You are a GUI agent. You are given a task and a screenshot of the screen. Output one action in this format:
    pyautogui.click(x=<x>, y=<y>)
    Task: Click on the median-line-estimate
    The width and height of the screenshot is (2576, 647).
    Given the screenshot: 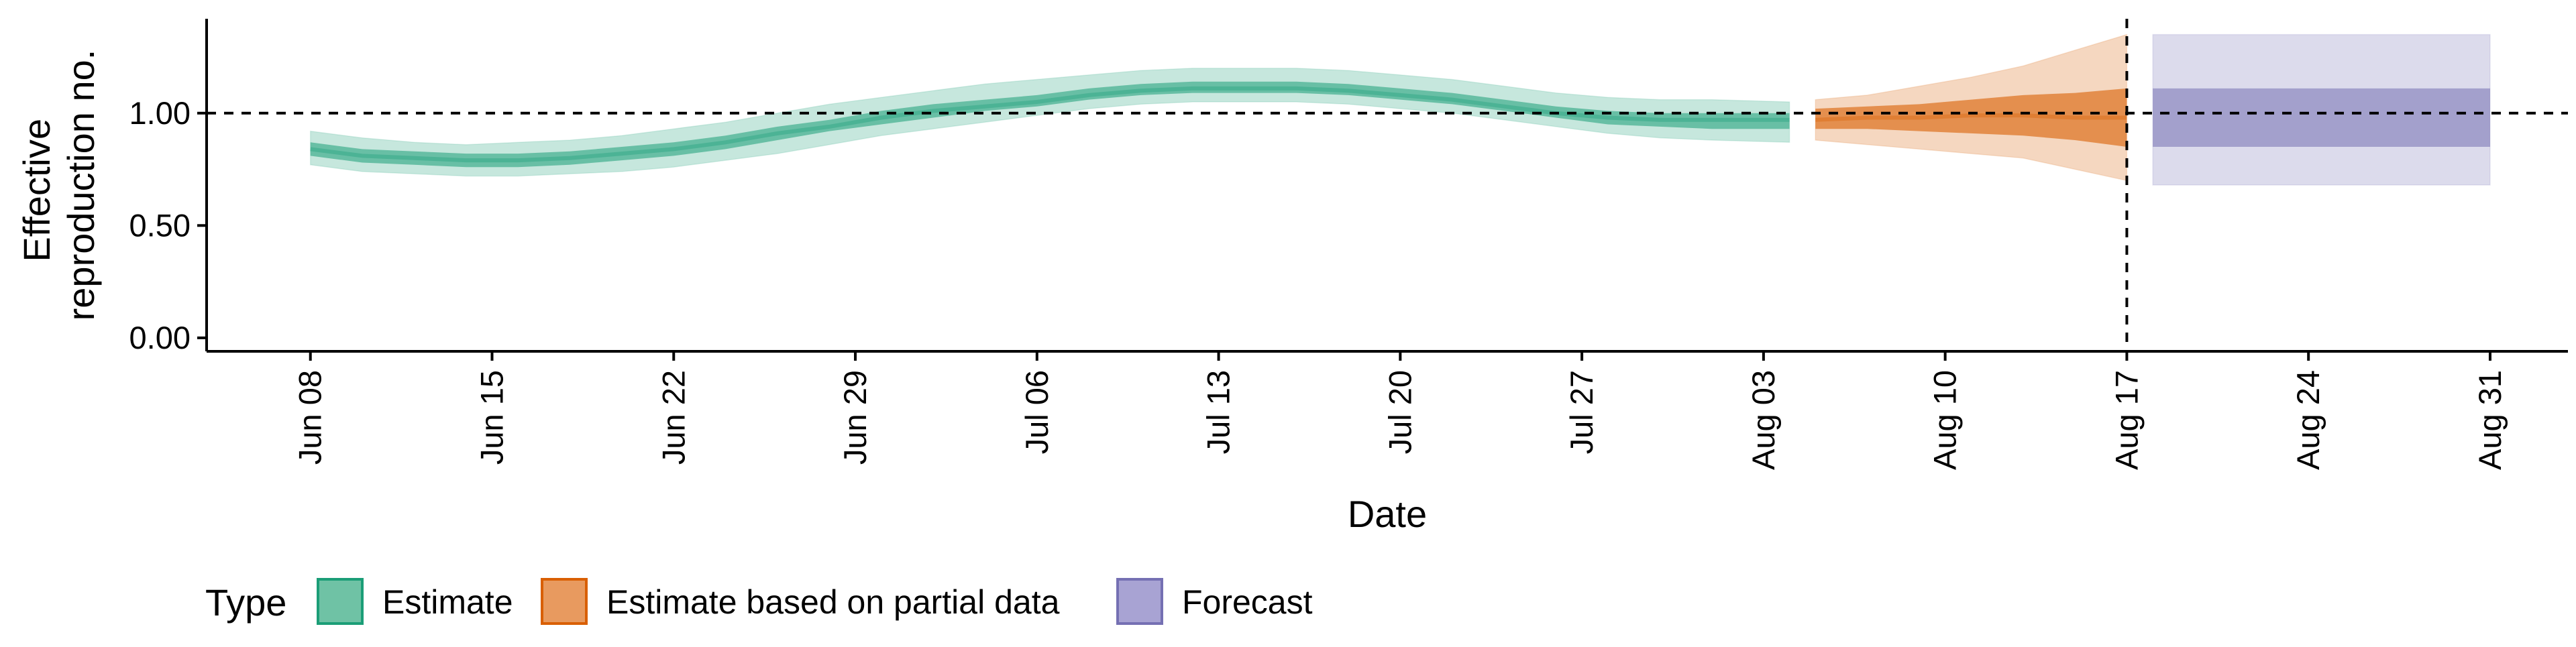 What is the action you would take?
    pyautogui.click(x=1050, y=125)
    